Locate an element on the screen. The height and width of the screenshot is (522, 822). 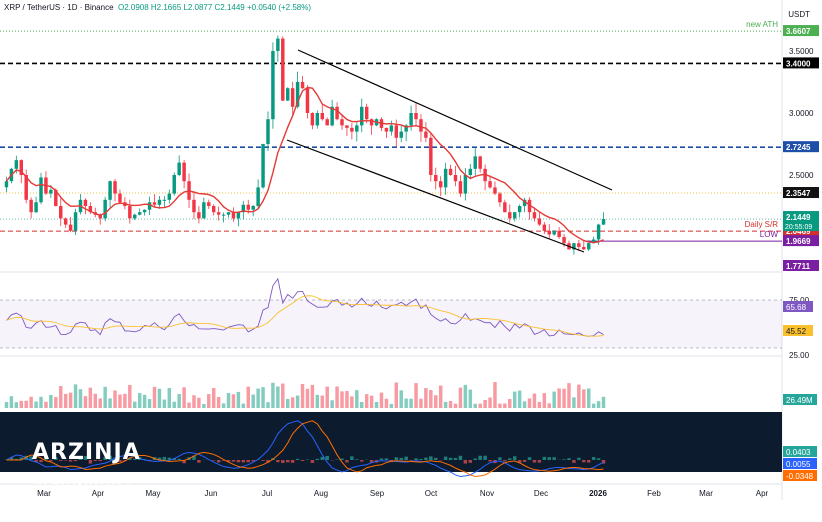
macd-value: 0.0403 is located at coordinates (798, 452).